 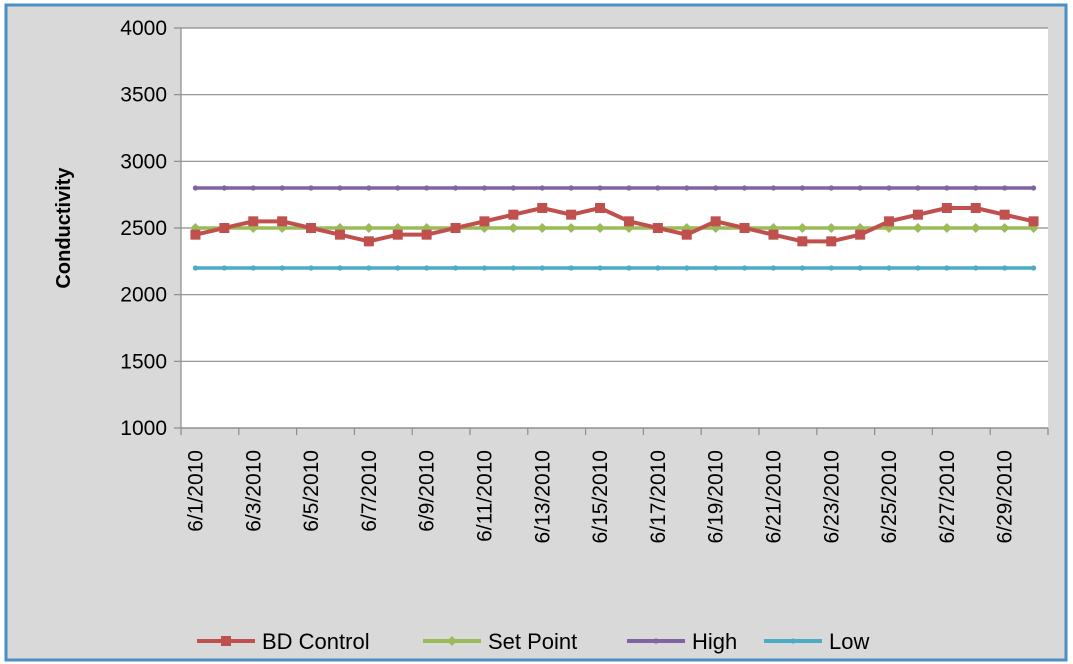 What do you see at coordinates (614, 228) in the screenshot?
I see `series-layer` at bounding box center [614, 228].